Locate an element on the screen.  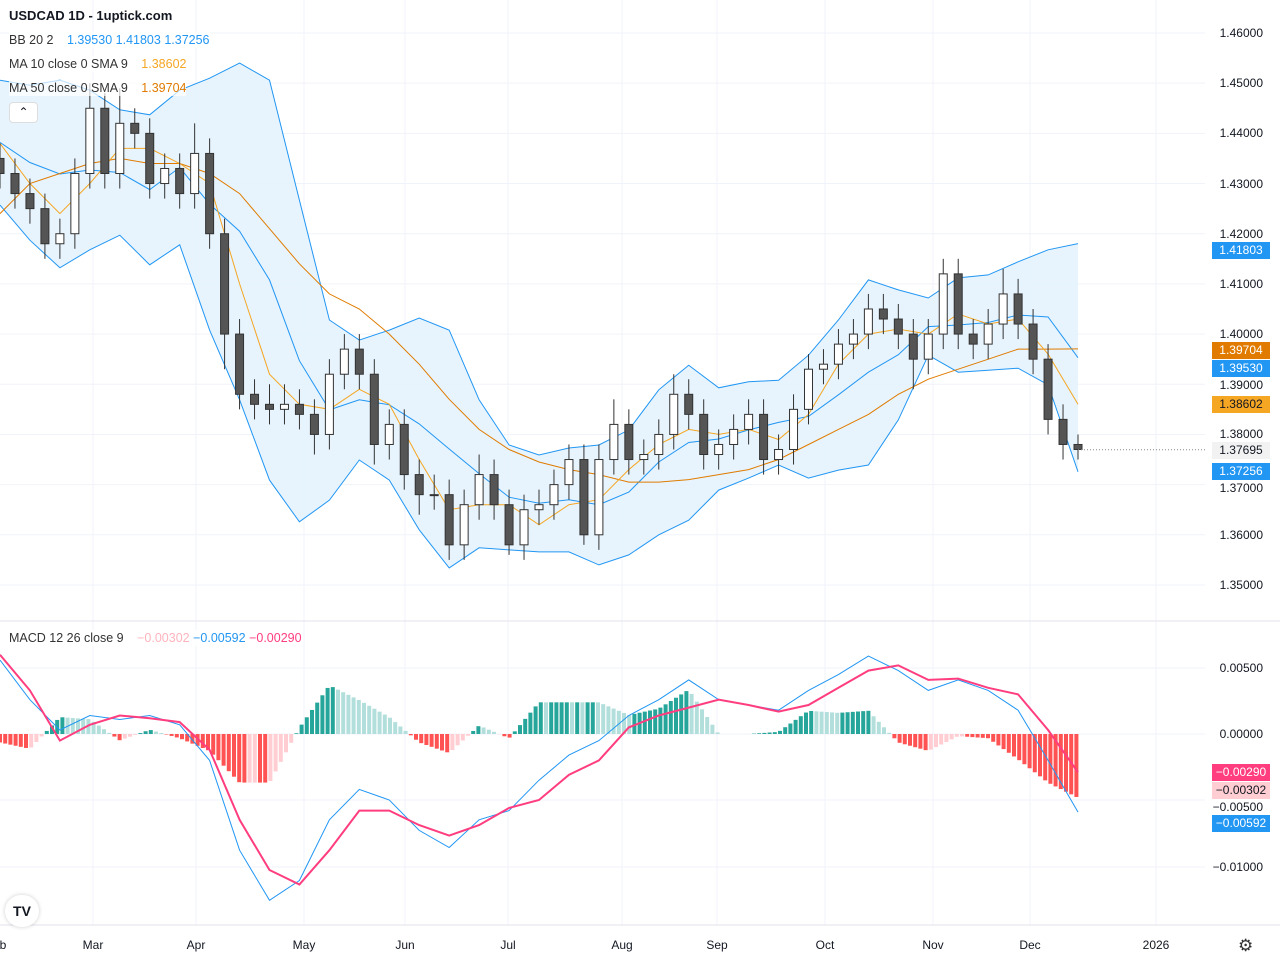
collapse-legend-button: ⌃ is located at coordinates (23, 112).